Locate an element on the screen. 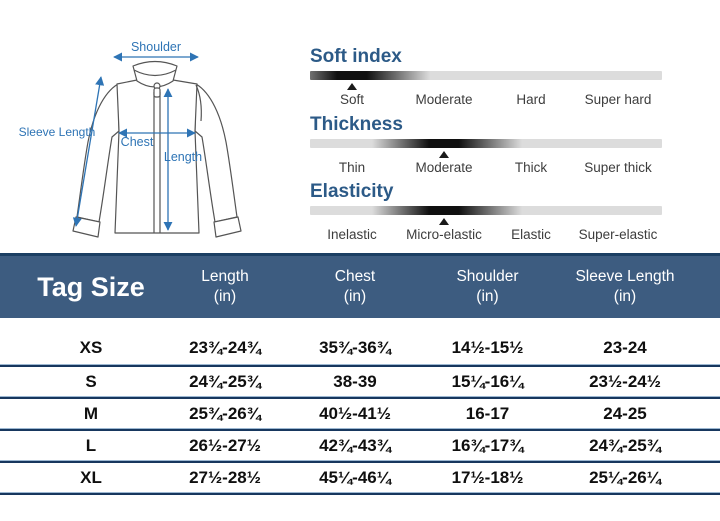 The width and height of the screenshot is (720, 521). measurement-arrows is located at coordinates (135, 141).